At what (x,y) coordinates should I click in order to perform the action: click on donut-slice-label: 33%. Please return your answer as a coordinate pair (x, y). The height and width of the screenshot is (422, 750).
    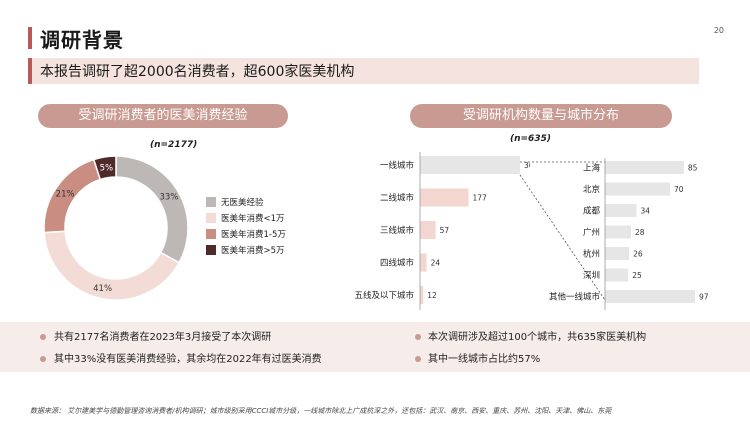
    Looking at the image, I should click on (168, 198).